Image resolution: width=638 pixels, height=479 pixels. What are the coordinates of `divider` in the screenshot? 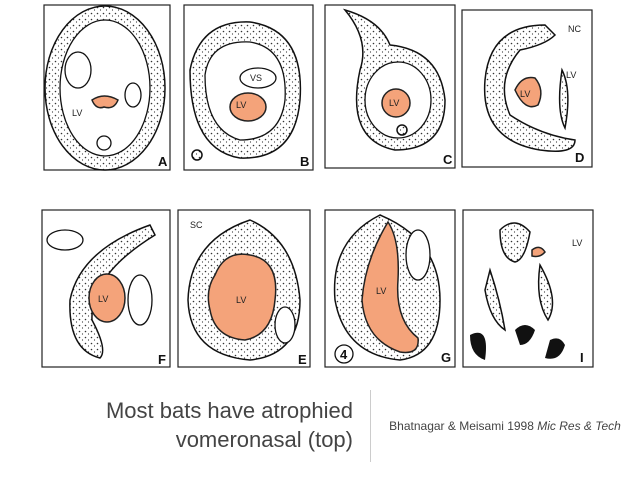 It's located at (370, 426).